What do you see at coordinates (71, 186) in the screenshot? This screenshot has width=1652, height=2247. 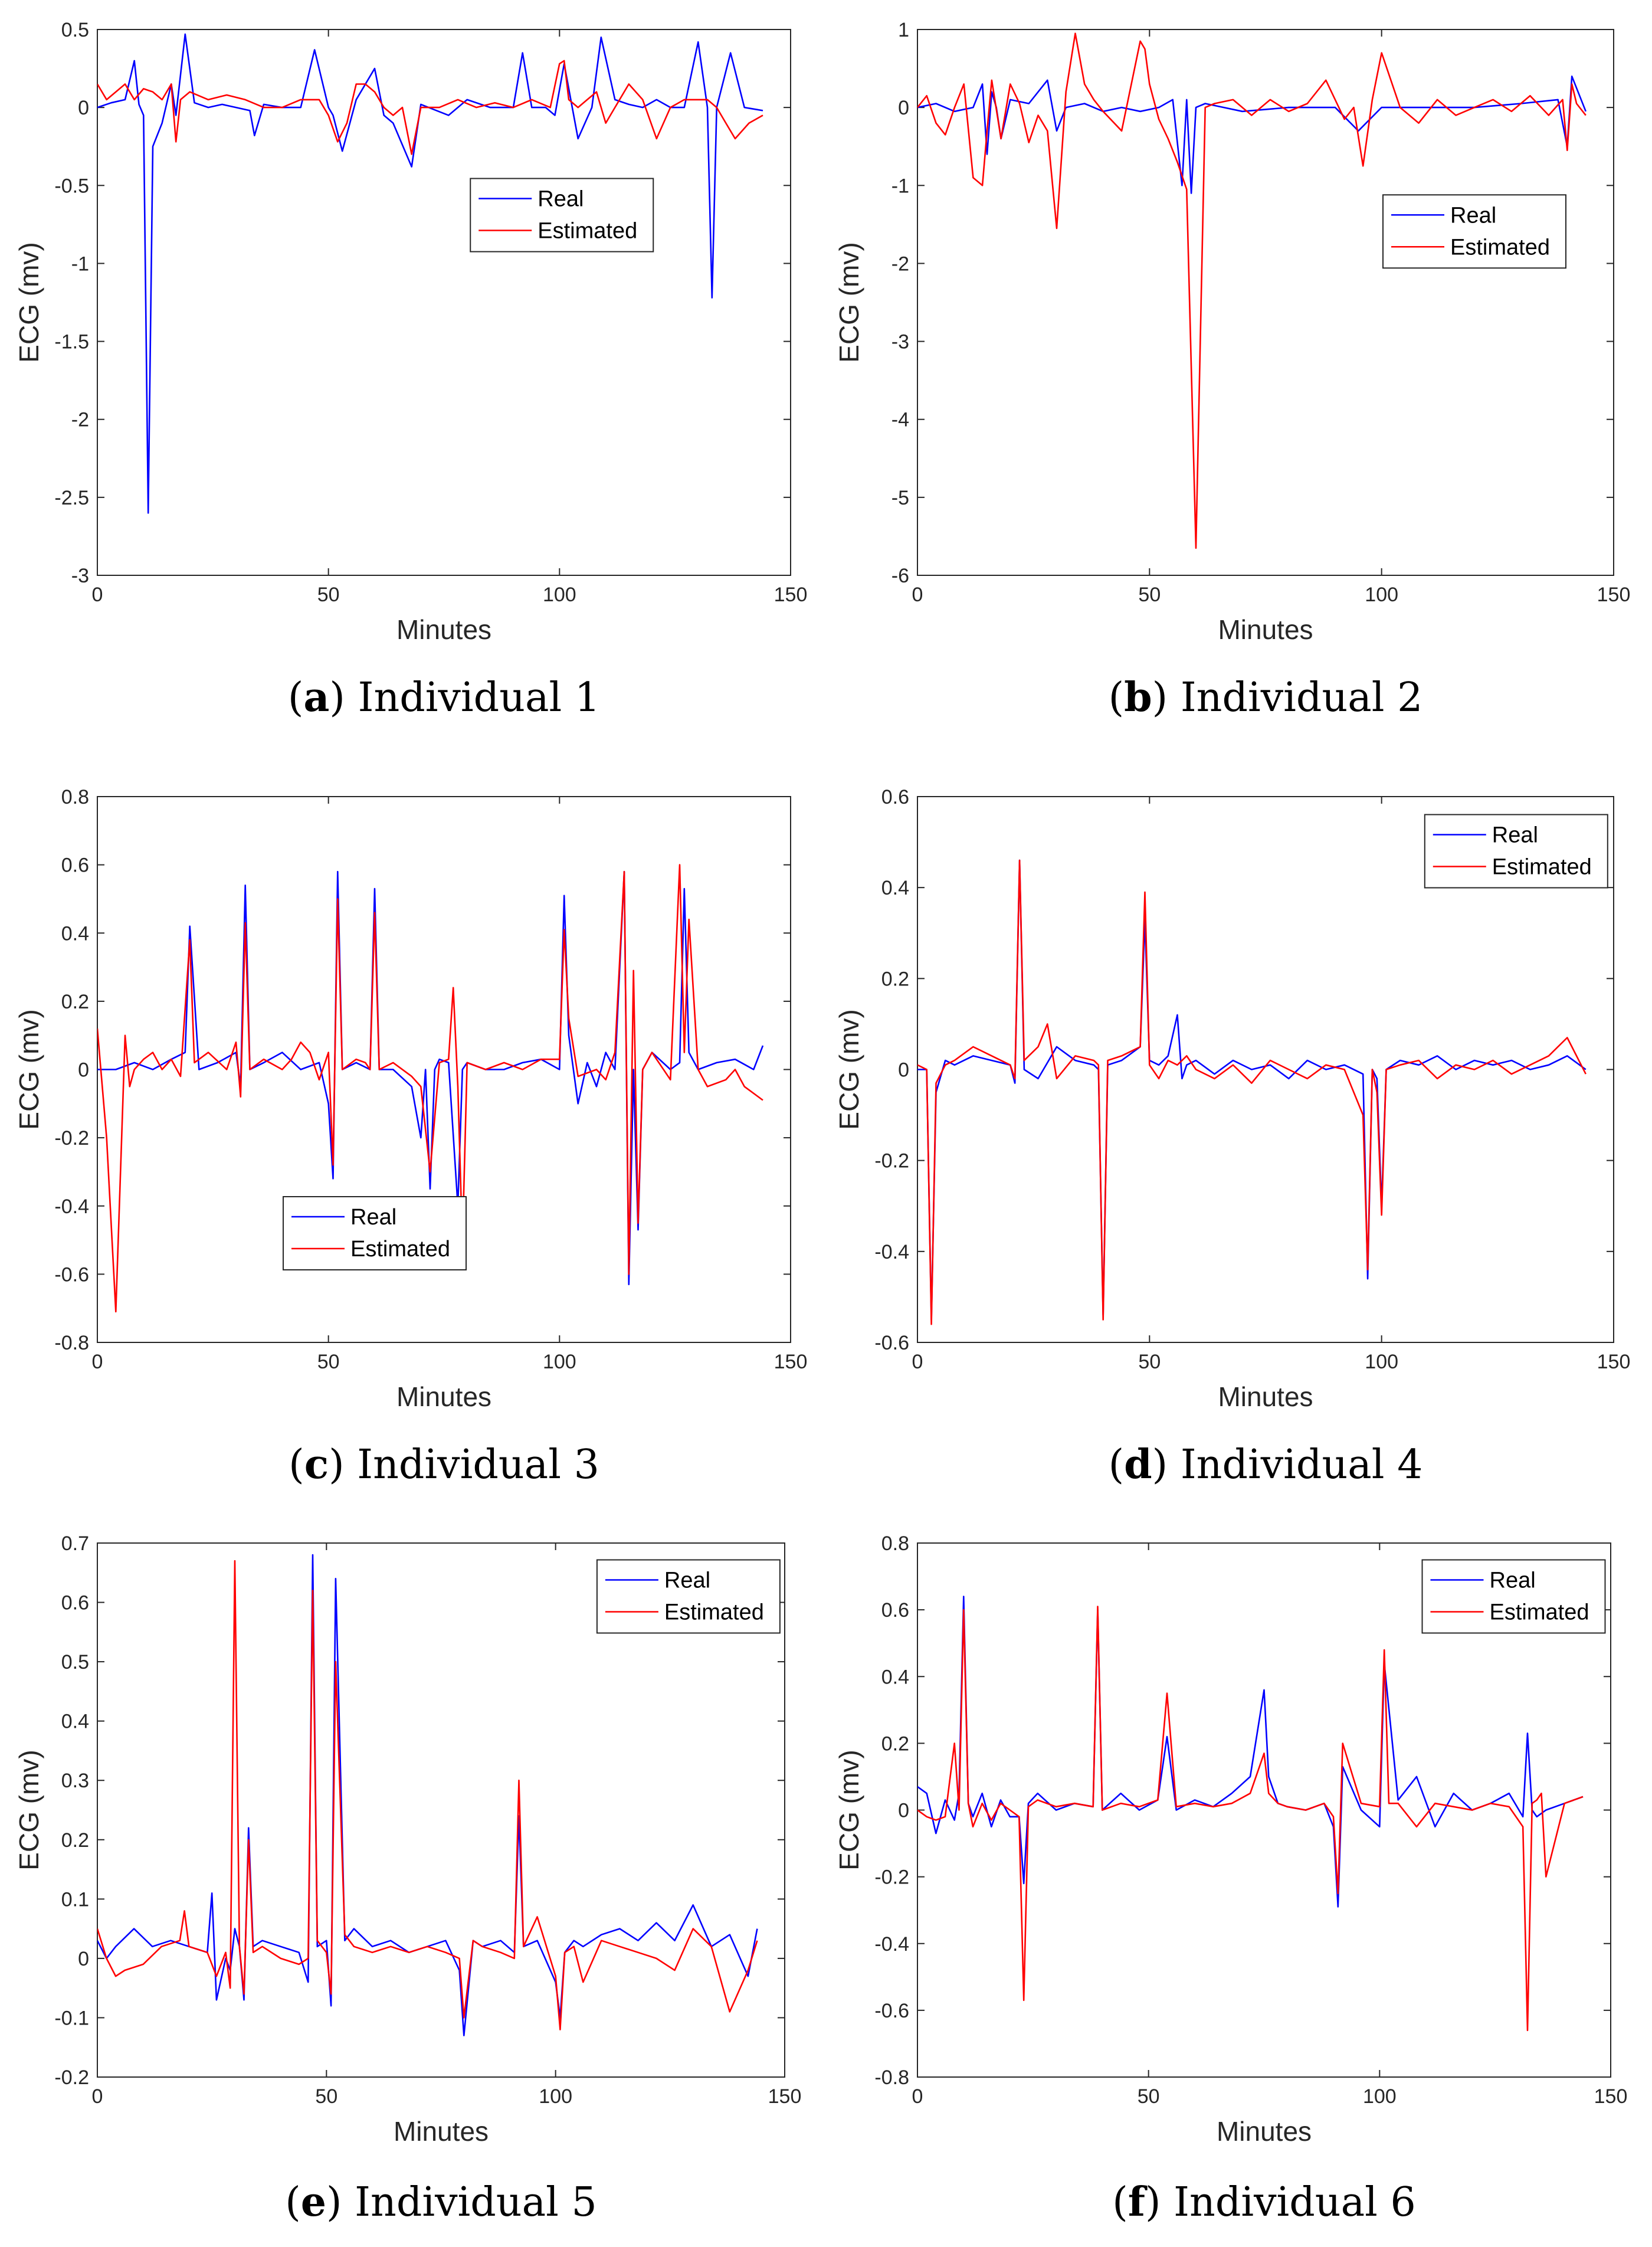 I see `y-tick-label: -0.5` at bounding box center [71, 186].